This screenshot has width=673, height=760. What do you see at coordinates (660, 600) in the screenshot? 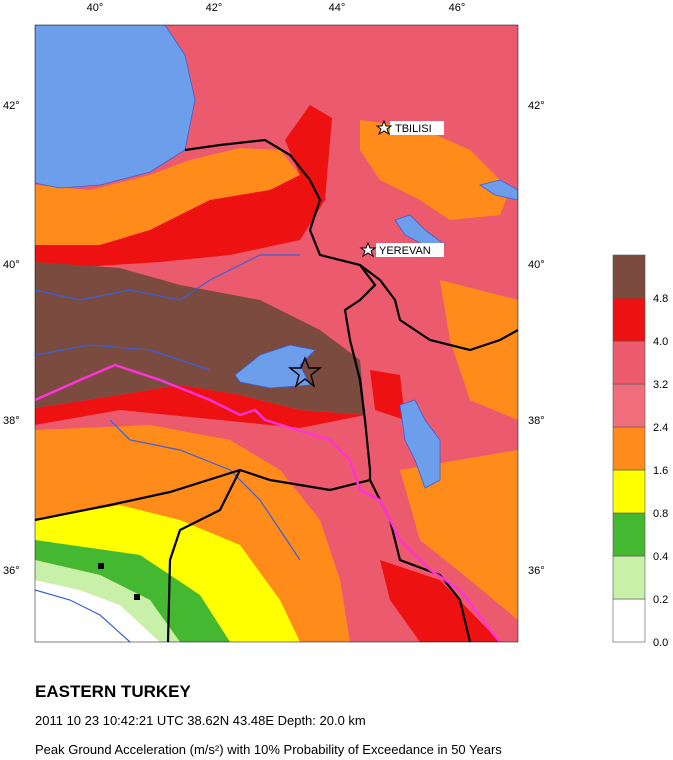
I see `legend-label: 0.2` at bounding box center [660, 600].